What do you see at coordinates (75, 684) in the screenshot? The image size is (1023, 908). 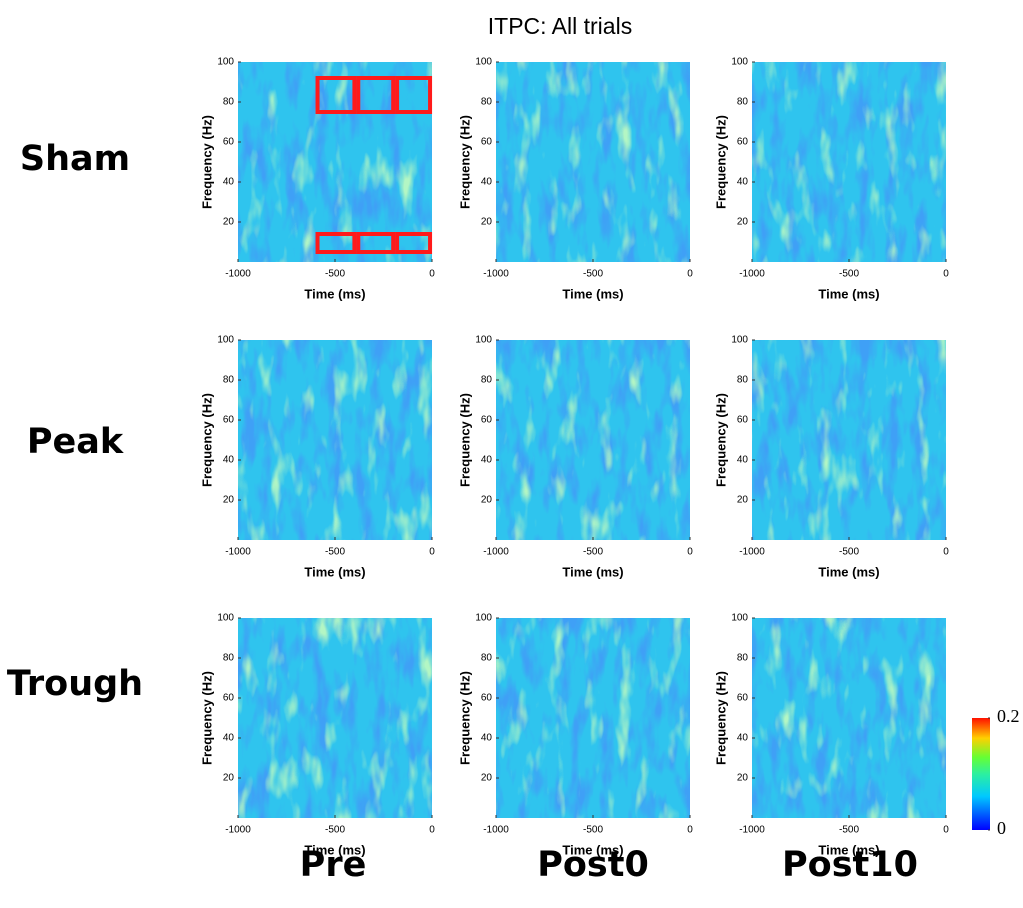 I see `row-label: Trough` at bounding box center [75, 684].